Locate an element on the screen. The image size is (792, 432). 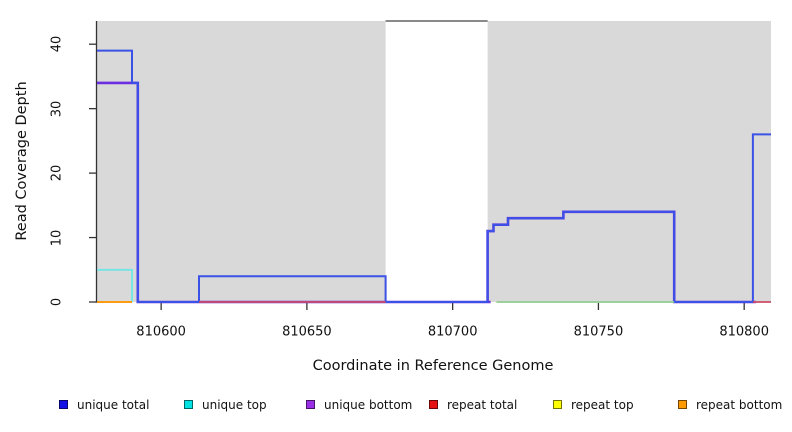
x-axis-title: Coordinate in Reference Genome is located at coordinates (433, 366).